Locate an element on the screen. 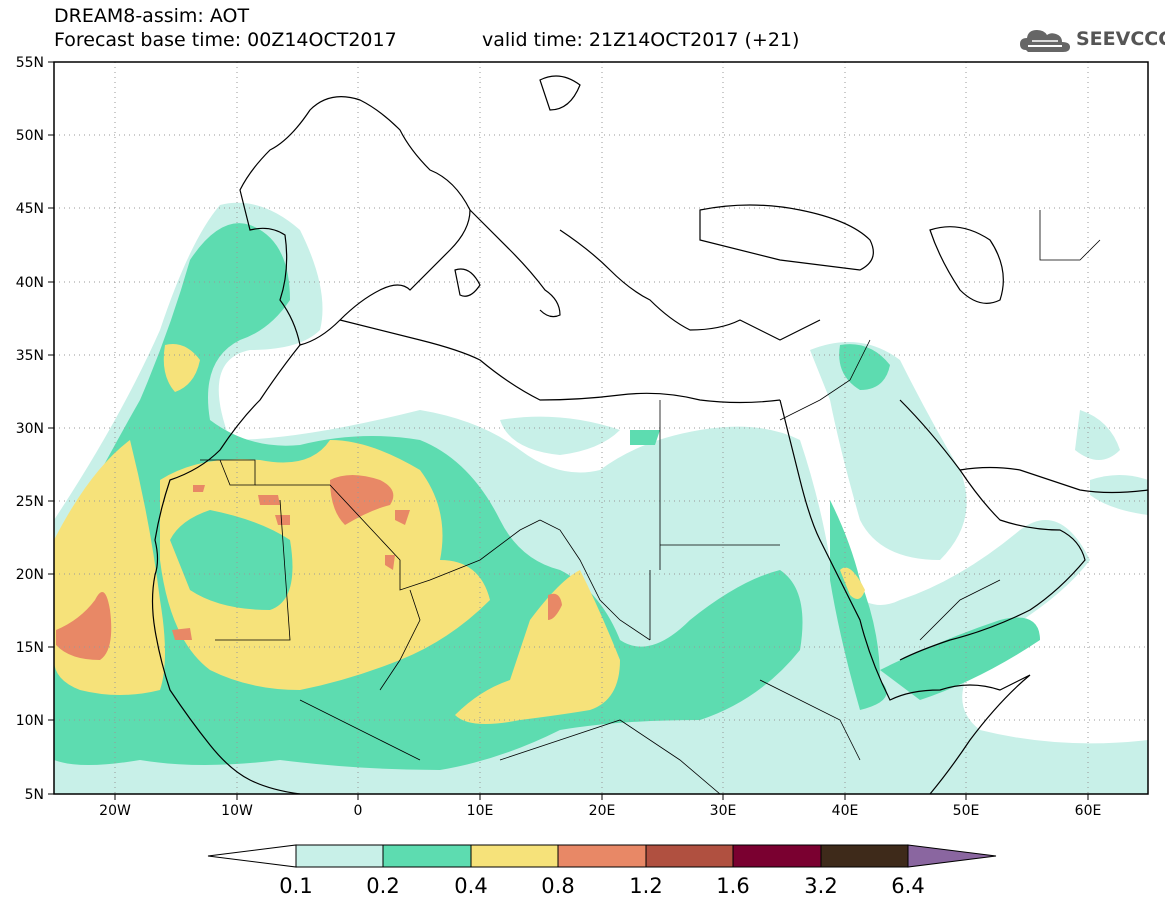 This screenshot has height=905, width=1165. colorbar-label: 0.2 is located at coordinates (382, 886).